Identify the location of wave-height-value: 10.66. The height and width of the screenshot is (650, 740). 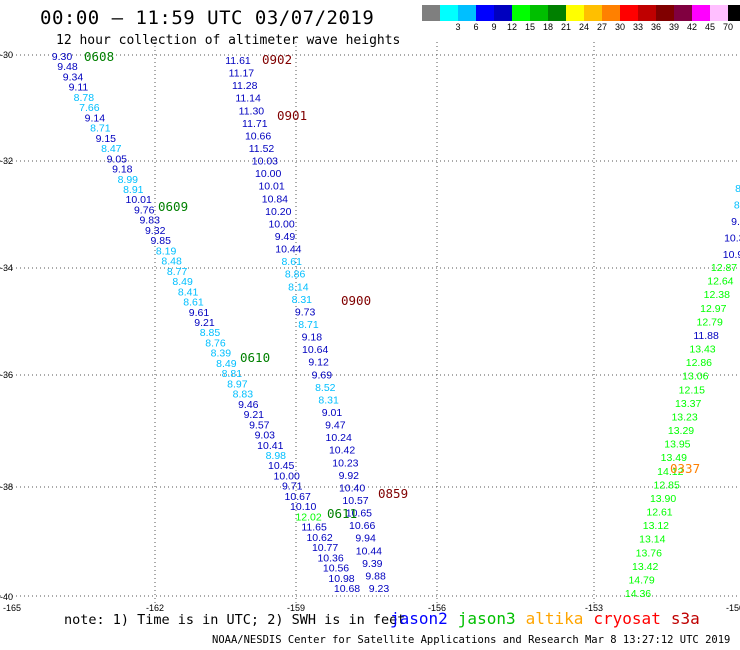
(362, 526).